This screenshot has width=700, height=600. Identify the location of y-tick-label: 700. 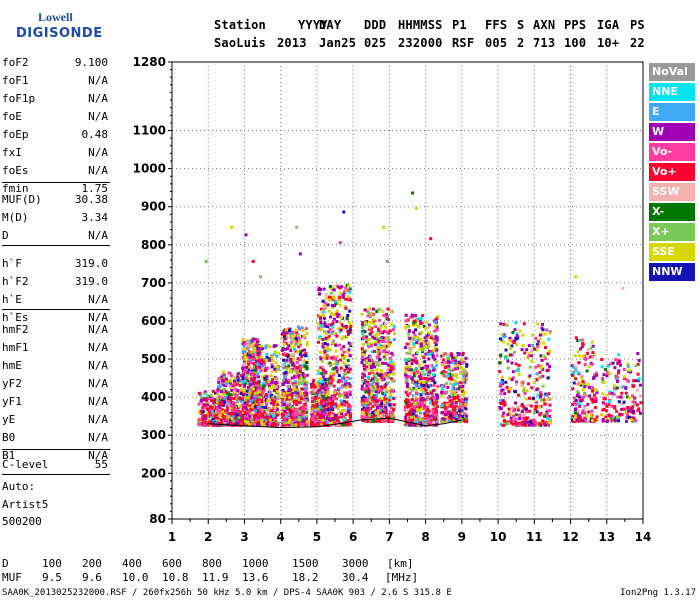
(153, 283).